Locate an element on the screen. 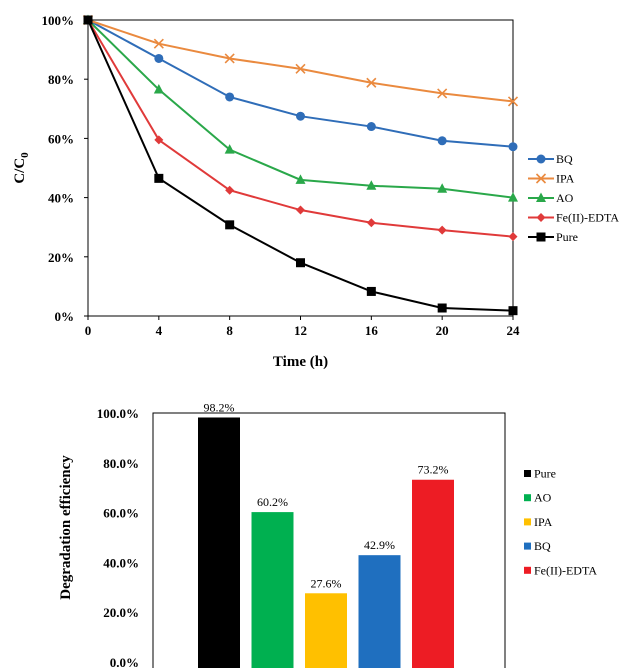 This screenshot has width=632, height=668. data-label: 42.9% is located at coordinates (379, 545).